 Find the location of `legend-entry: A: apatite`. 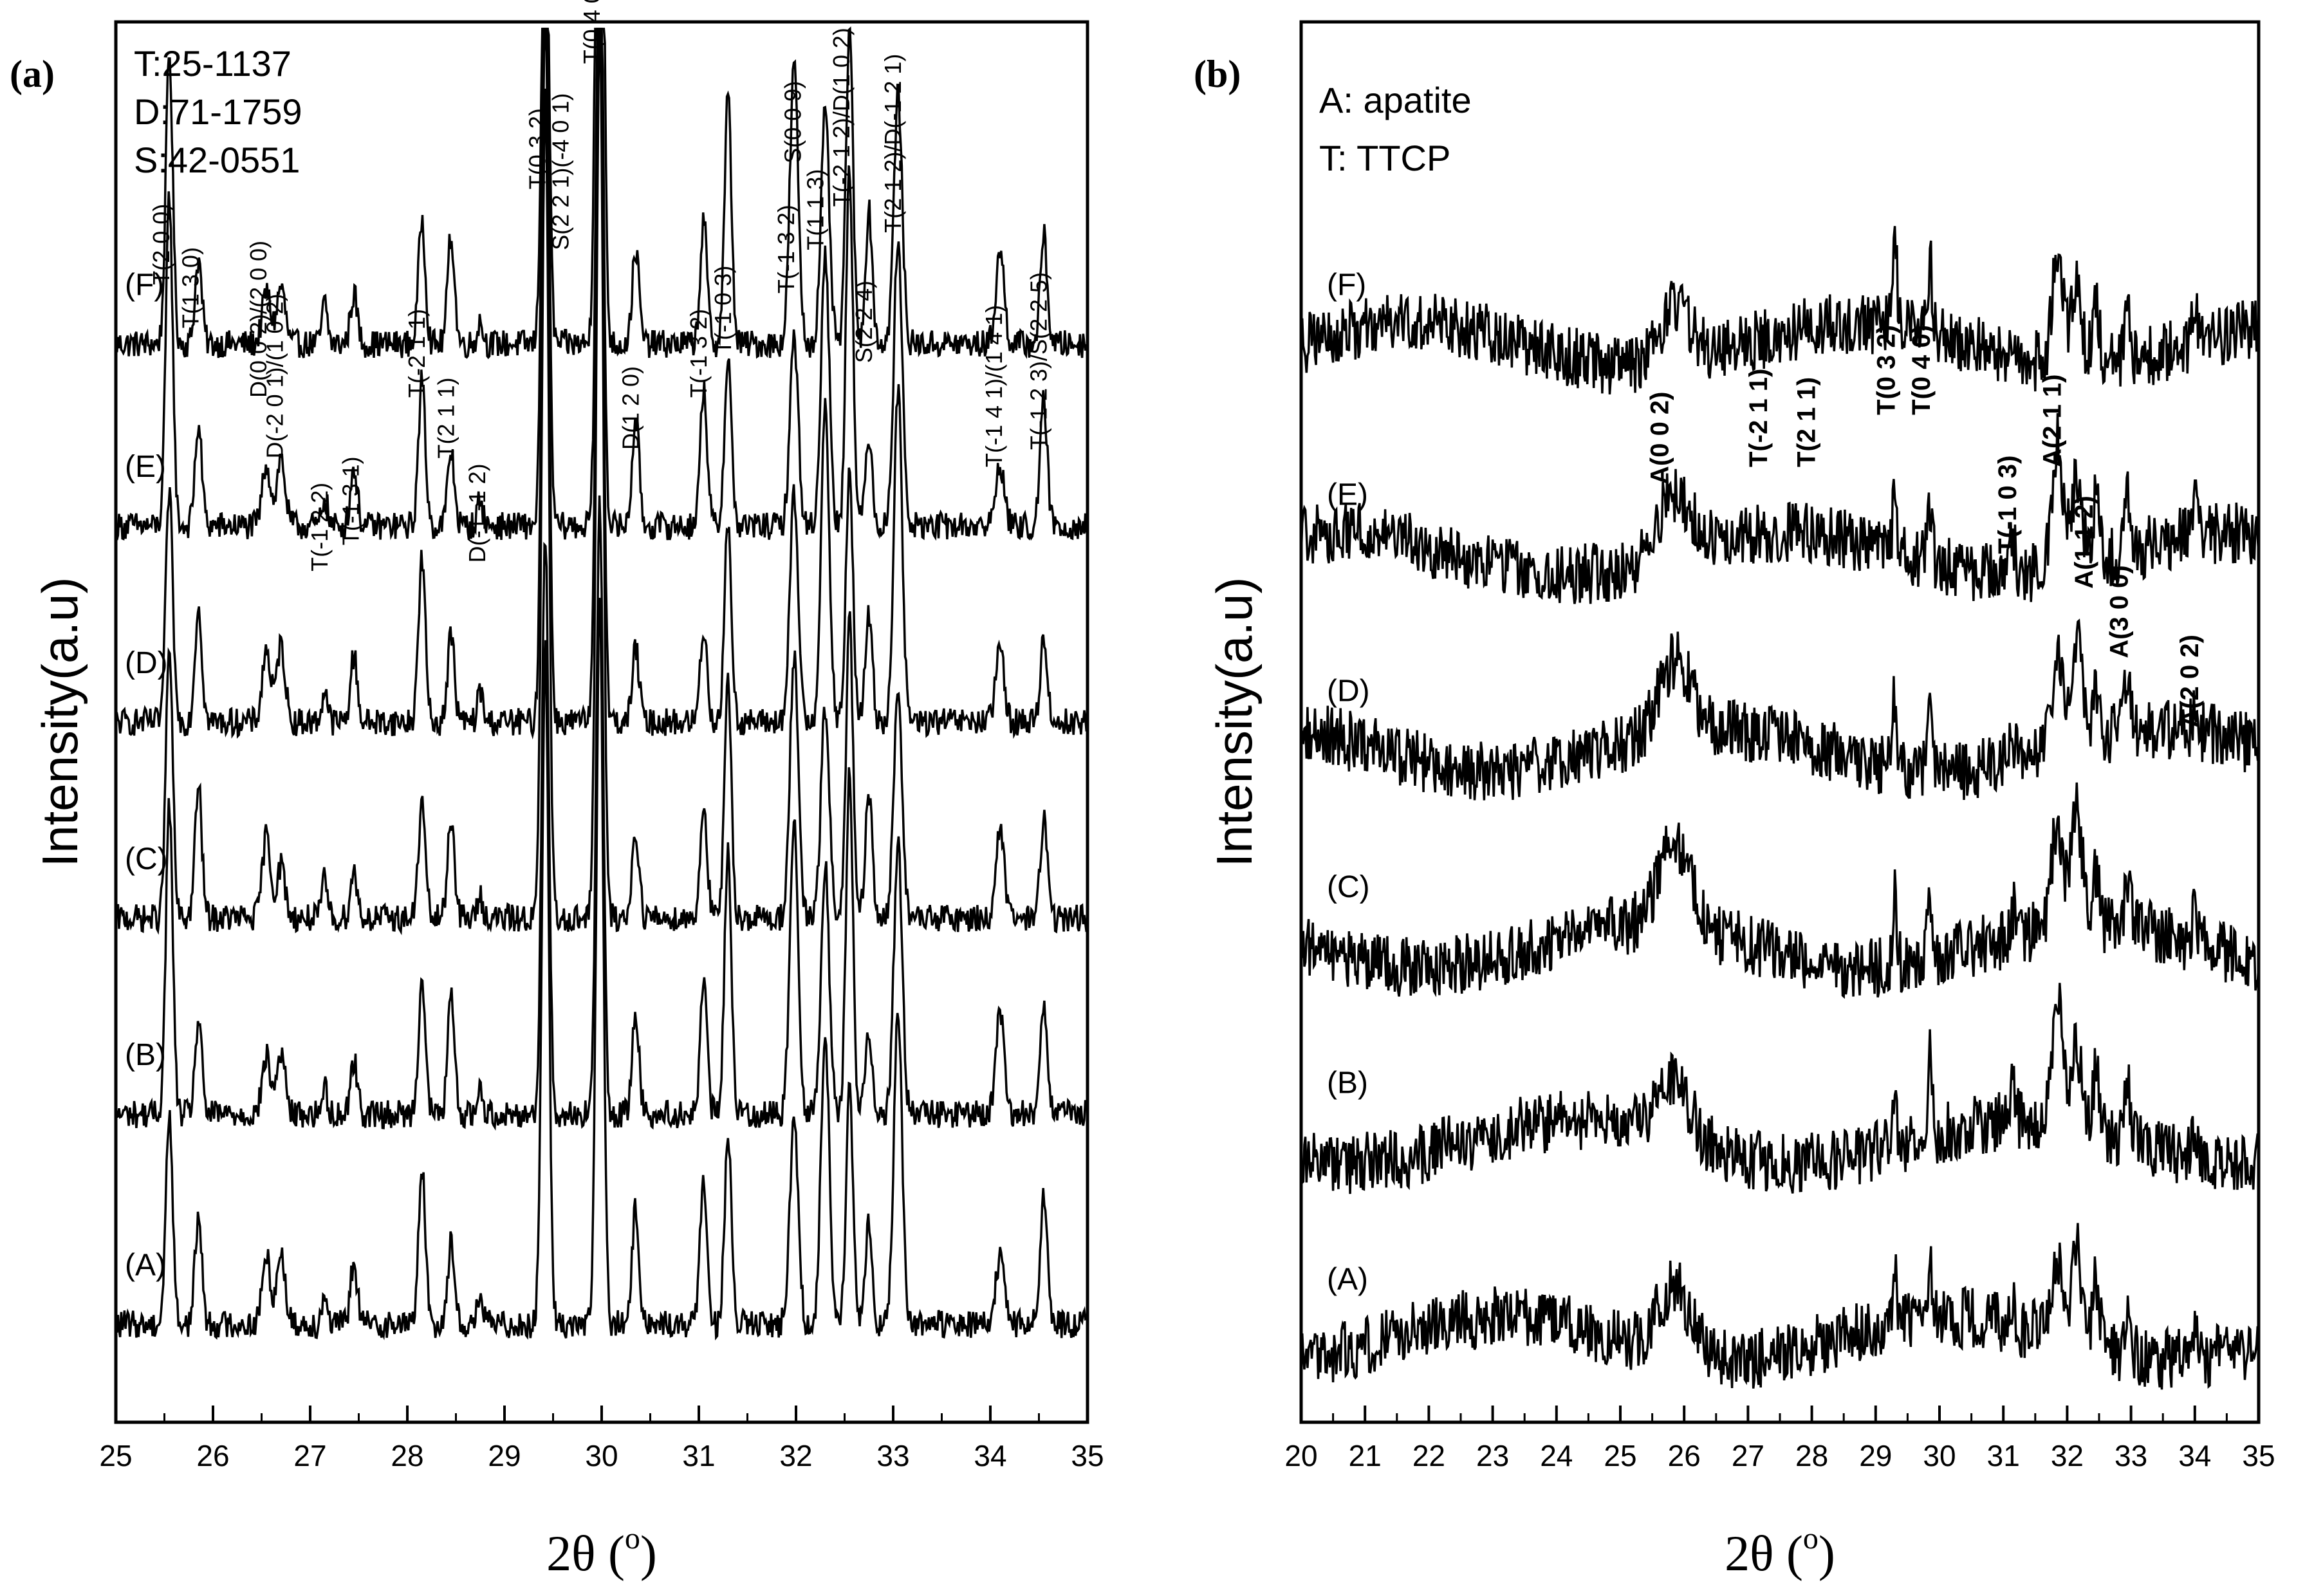

legend-entry: A: apatite is located at coordinates (1395, 100).